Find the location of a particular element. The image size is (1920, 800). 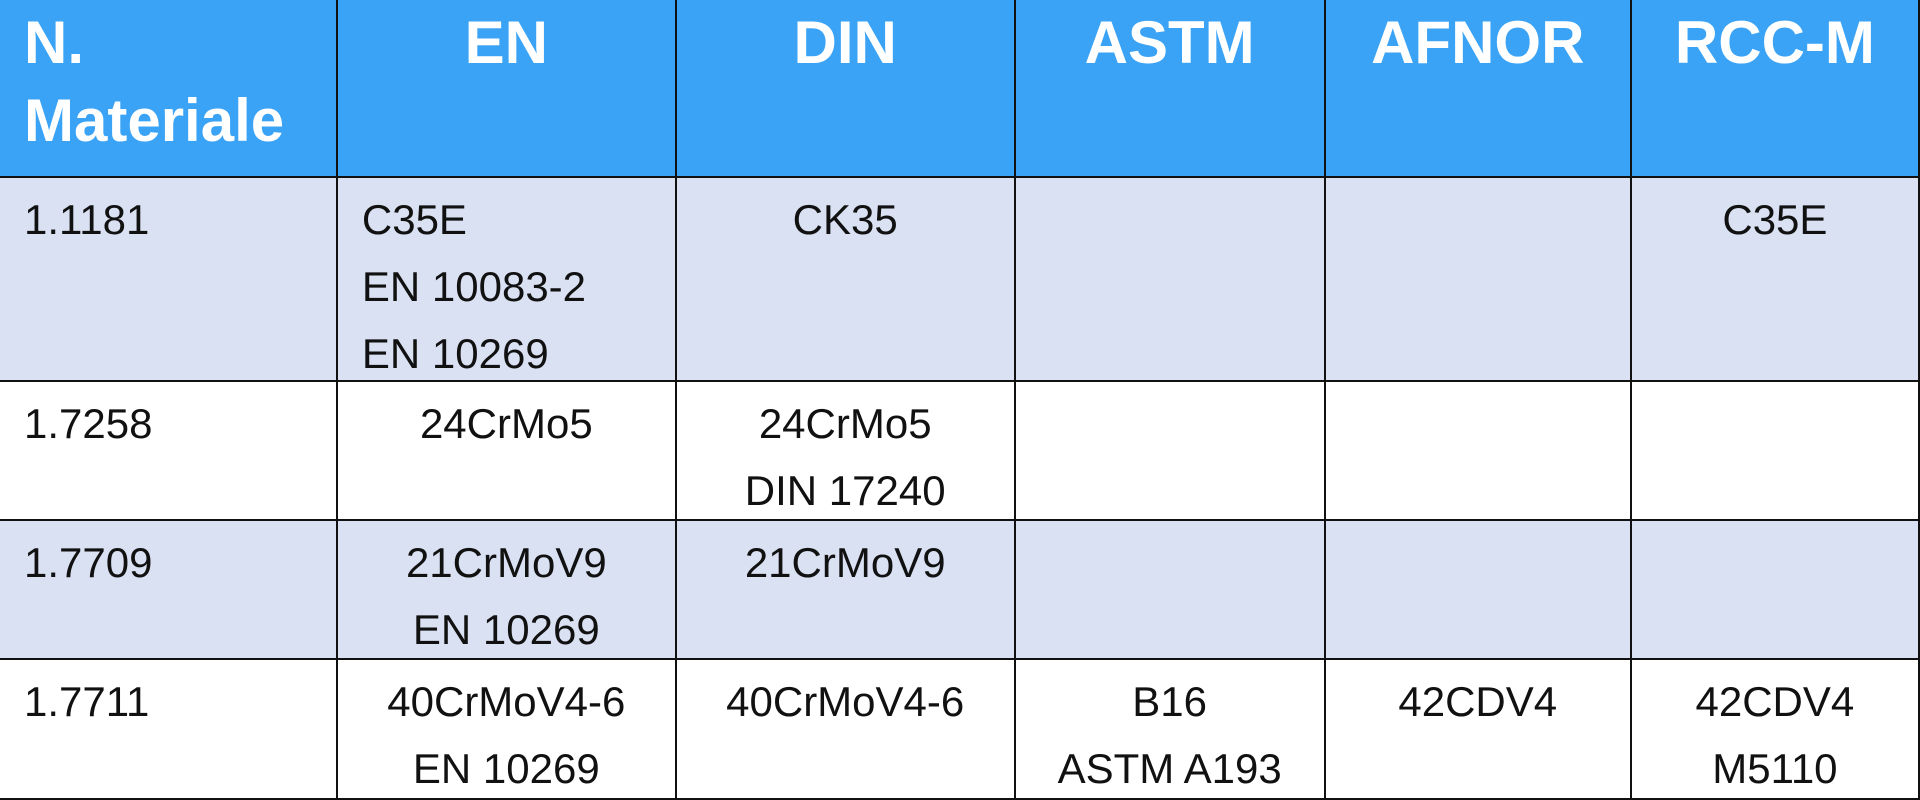

cell-line: 1.7711 is located at coordinates (87, 701).